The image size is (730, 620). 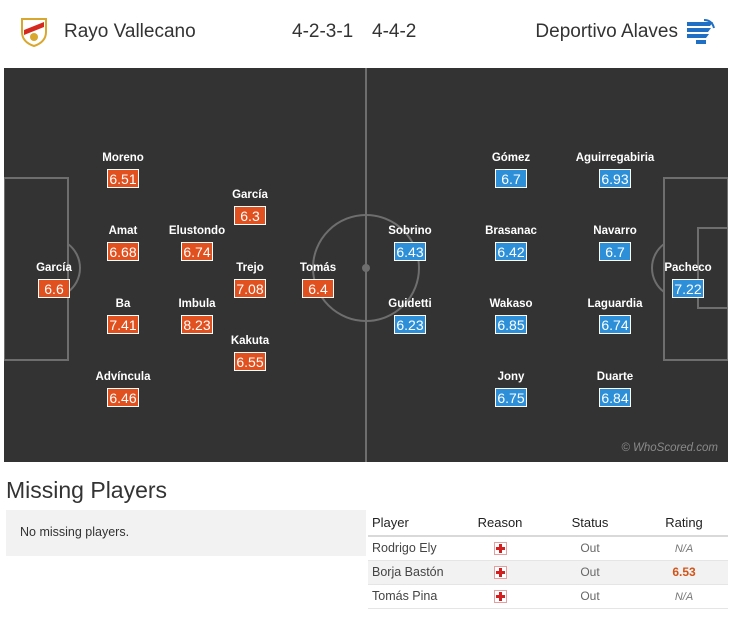 What do you see at coordinates (511, 231) in the screenshot?
I see `player-name: Brasanac` at bounding box center [511, 231].